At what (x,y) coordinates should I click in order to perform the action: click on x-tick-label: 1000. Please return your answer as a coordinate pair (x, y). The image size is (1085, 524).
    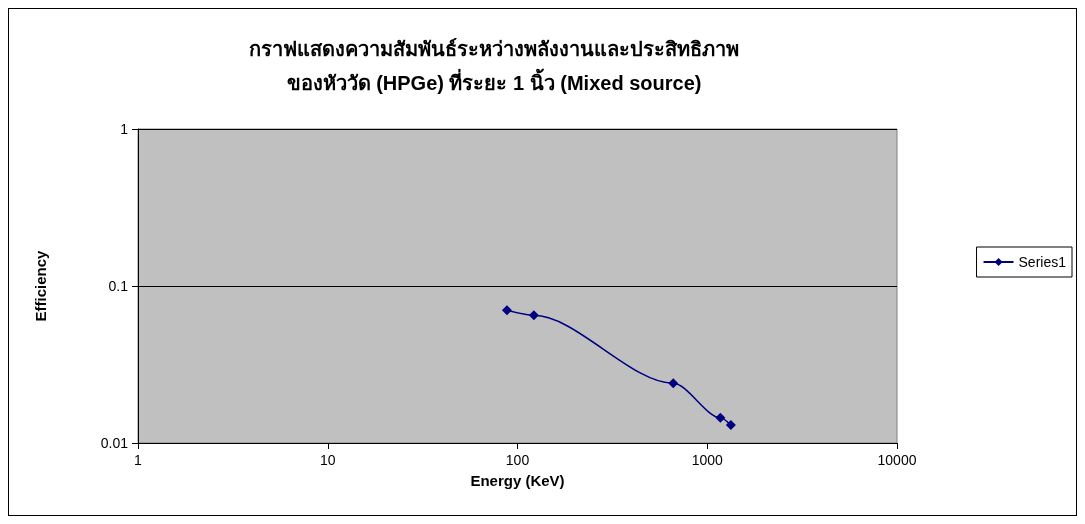
    Looking at the image, I should click on (707, 460).